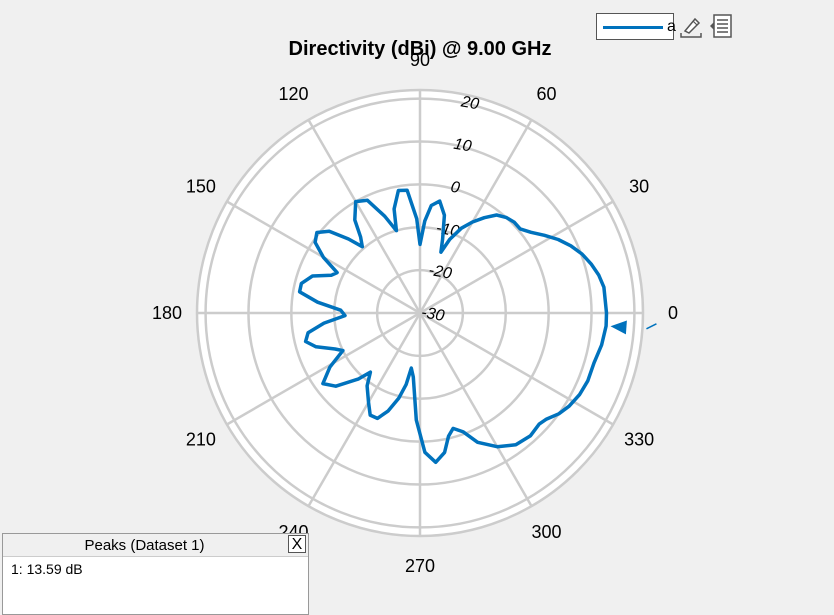  Describe the element at coordinates (633, 27) in the screenshot. I see `legend-line-swatch` at that location.